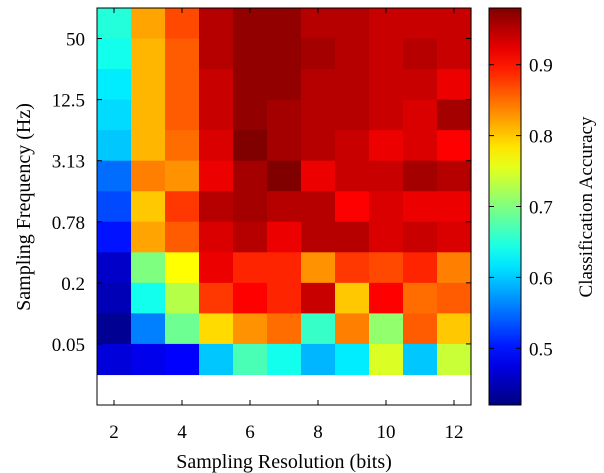  I want to click on y-tick-label: 0.2, so click(73, 284).